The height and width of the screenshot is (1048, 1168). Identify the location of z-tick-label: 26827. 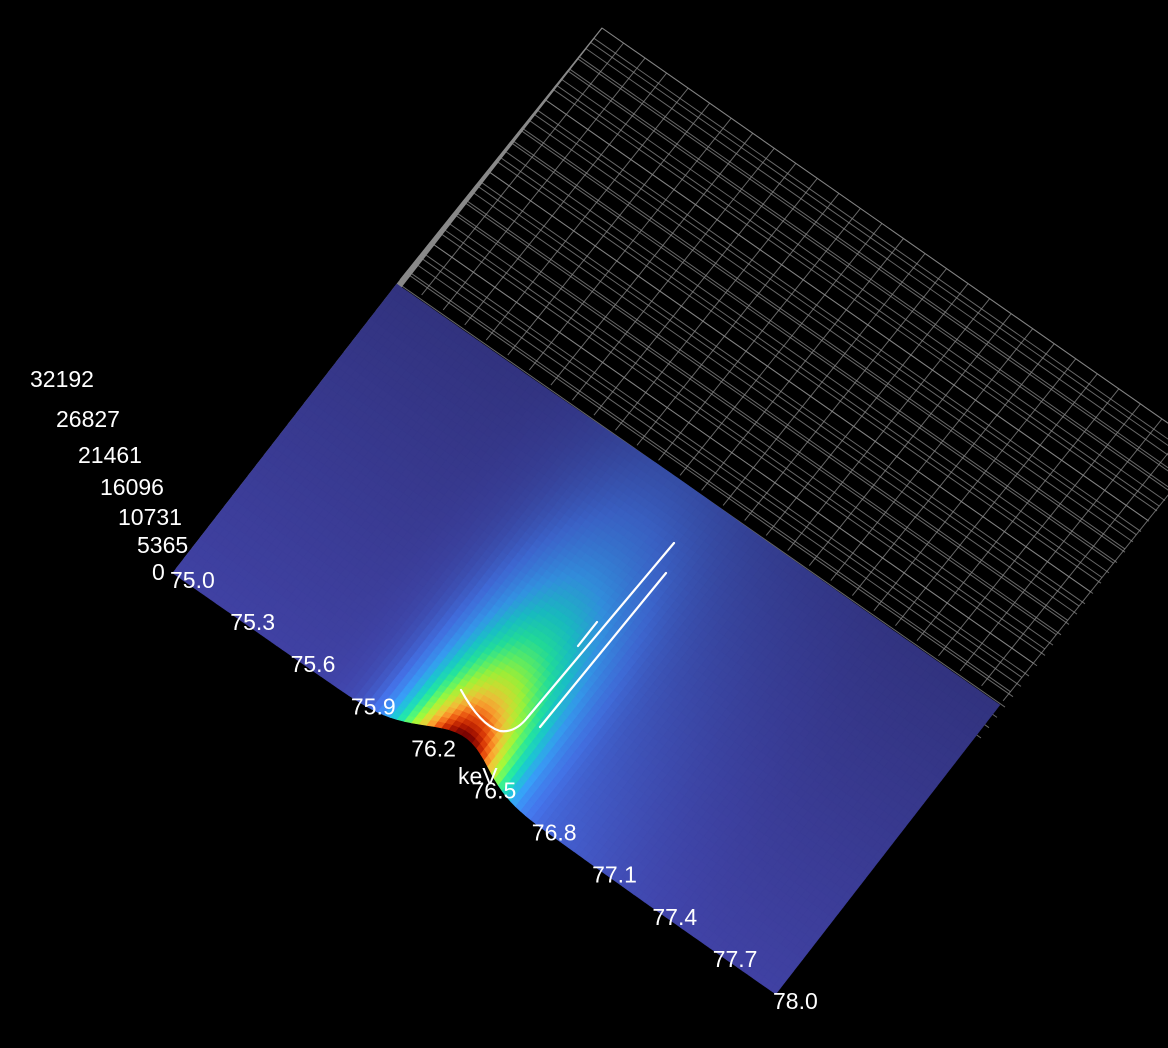
(88, 419).